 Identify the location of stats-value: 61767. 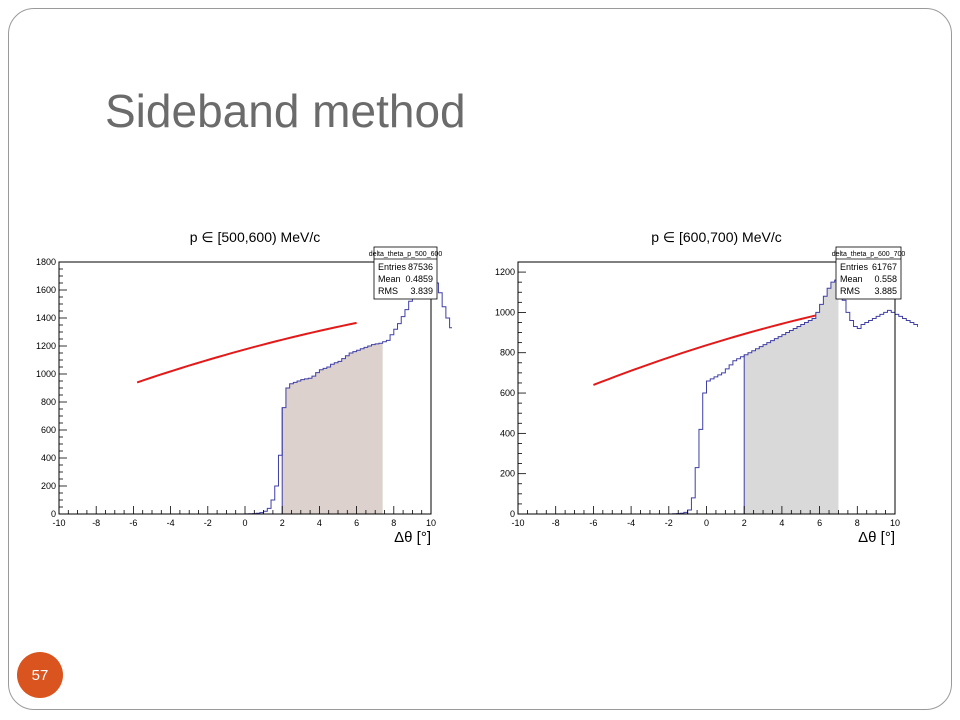
(884, 267).